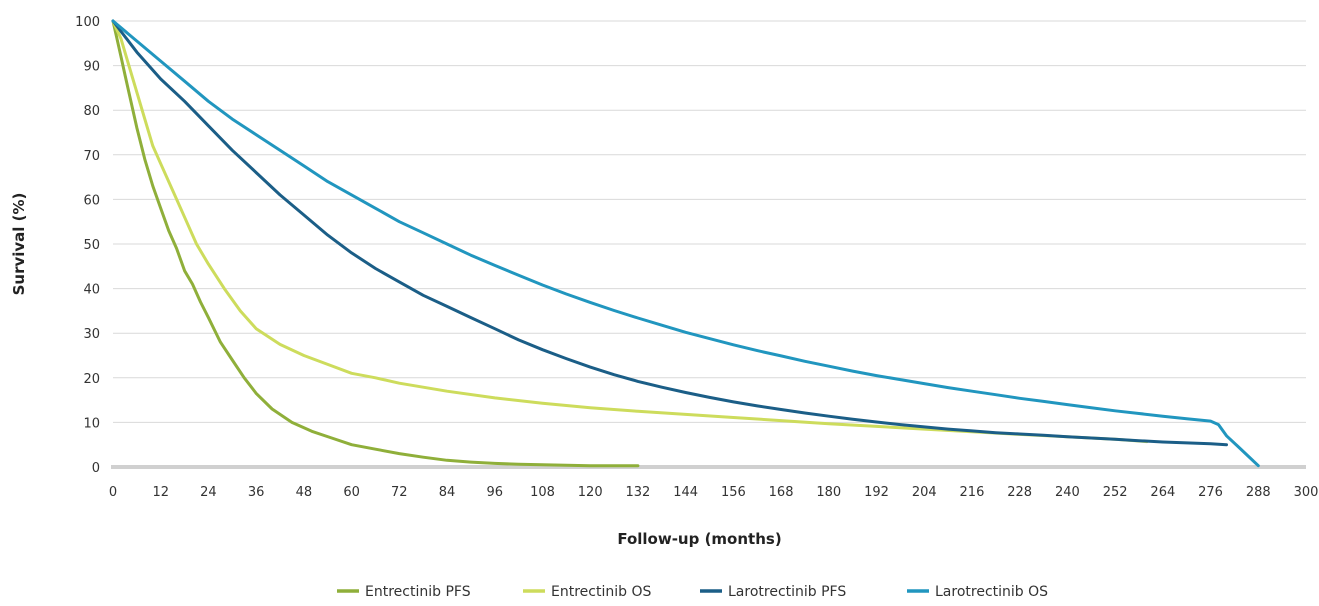 Image resolution: width=1319 pixels, height=606 pixels. Describe the element at coordinates (828, 492) in the screenshot. I see `x-tick-label: 180` at that location.